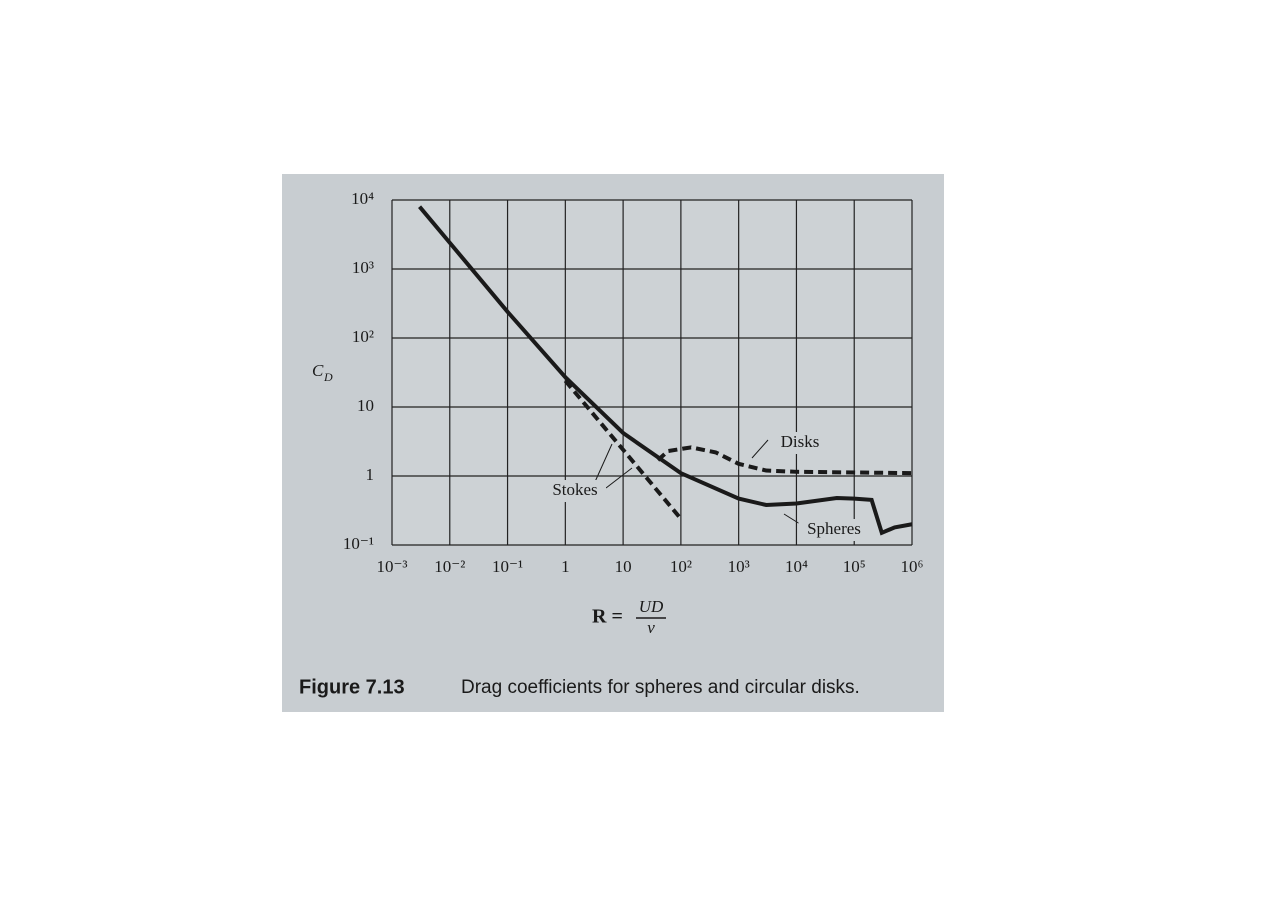 This screenshot has height=898, width=1263. What do you see at coordinates (352, 687) in the screenshot?
I see `figure-label: Figure 7.13` at bounding box center [352, 687].